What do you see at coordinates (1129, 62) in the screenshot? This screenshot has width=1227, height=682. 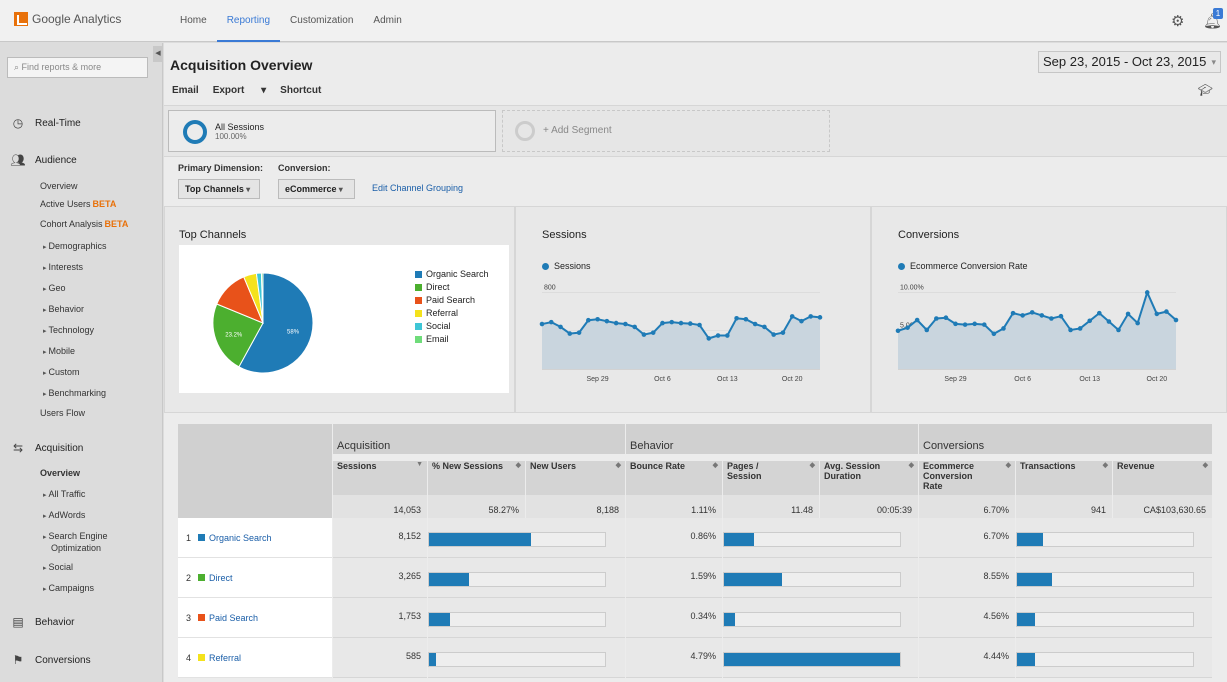 I see `date-range-picker: Sep 23, 2015 - Oct 23, 2015 ▾` at bounding box center [1129, 62].